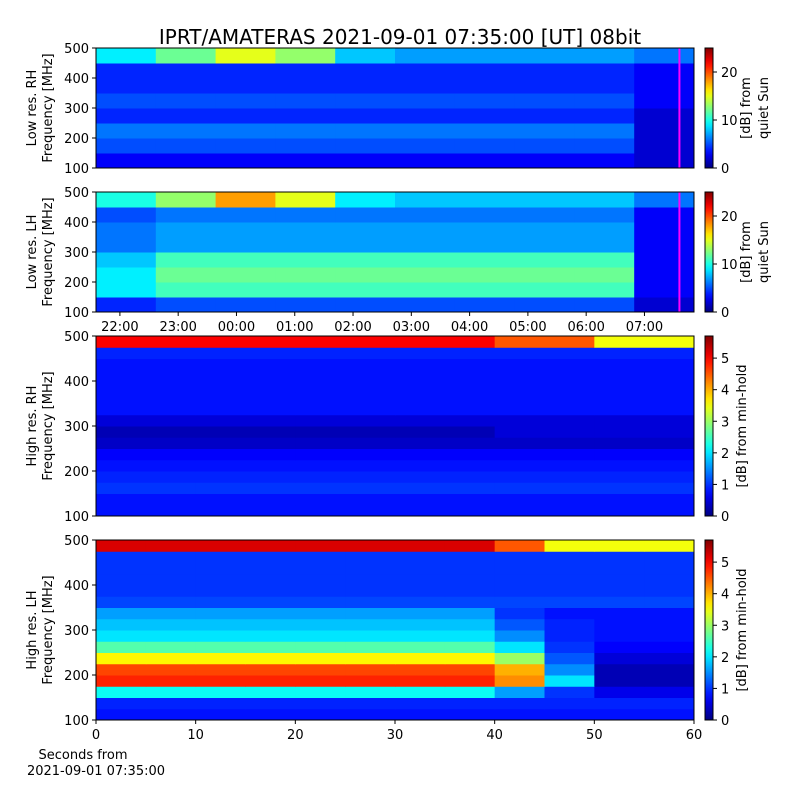 The width and height of the screenshot is (800, 800). I want to click on x-tick-label: 04:00, so click(469, 327).